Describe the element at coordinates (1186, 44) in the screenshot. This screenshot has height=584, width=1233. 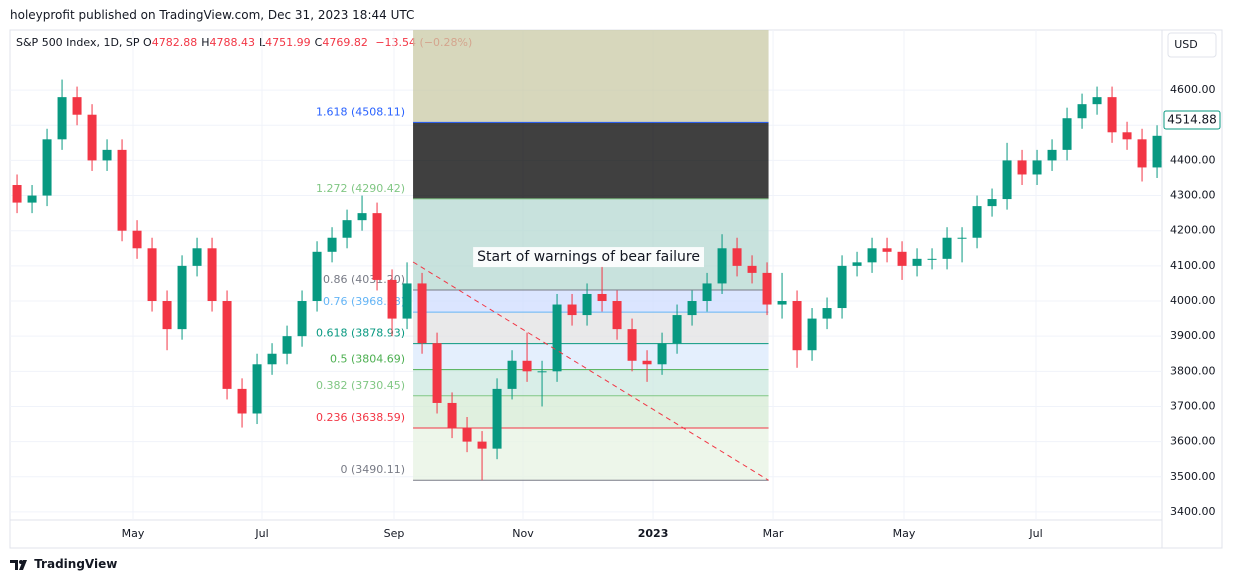
I see `currency: USD` at that location.